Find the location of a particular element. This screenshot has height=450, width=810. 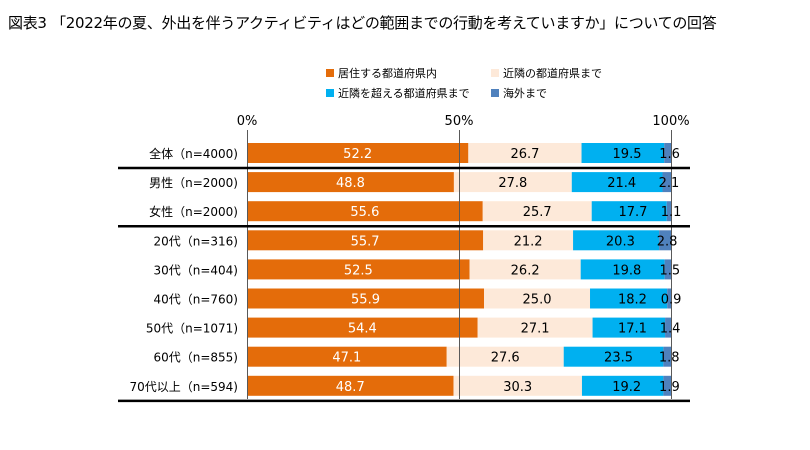

category-label: 女性（n=2000) is located at coordinates (193, 211).